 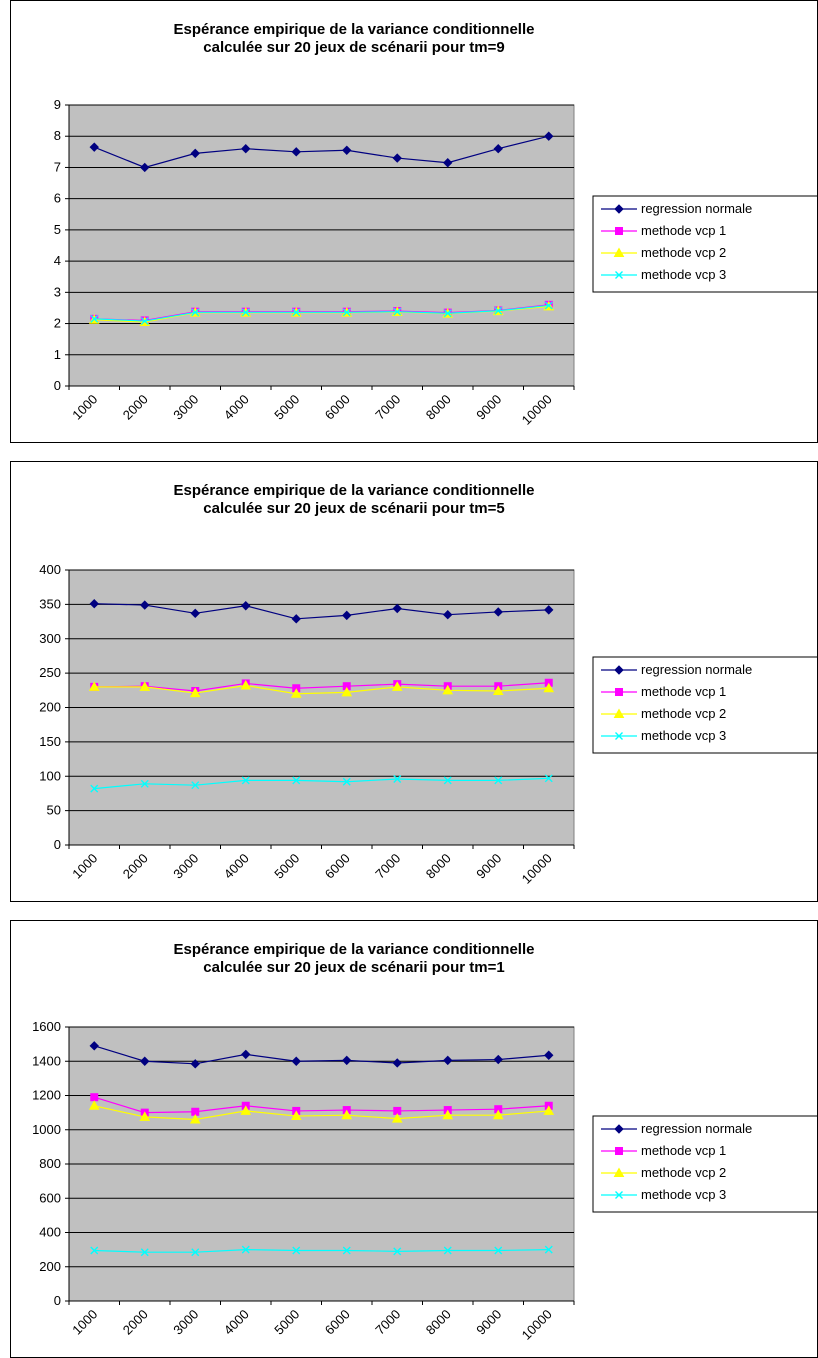 I want to click on y-tick-label: 8, so click(x=57, y=135).